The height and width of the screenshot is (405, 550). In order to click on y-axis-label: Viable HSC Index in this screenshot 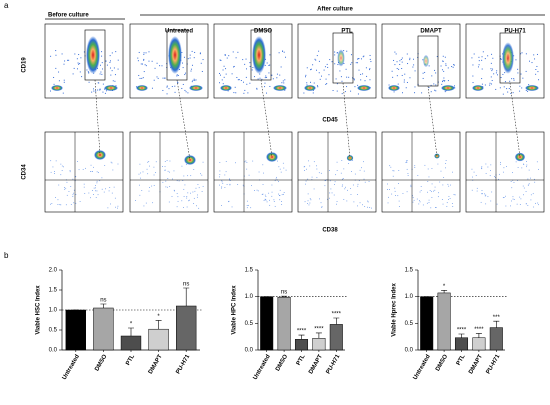, I will do `click(39, 310)`.